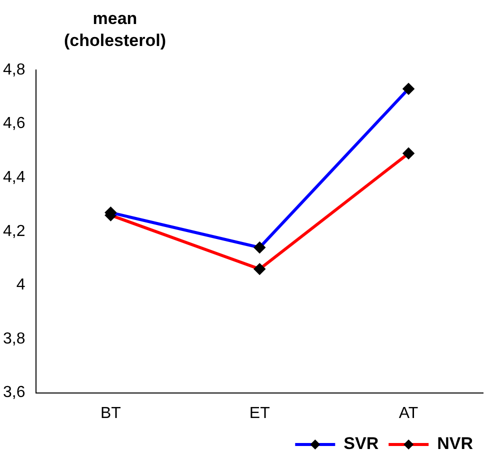  Describe the element at coordinates (259, 413) in the screenshot. I see `x-tick-label: ET` at that location.